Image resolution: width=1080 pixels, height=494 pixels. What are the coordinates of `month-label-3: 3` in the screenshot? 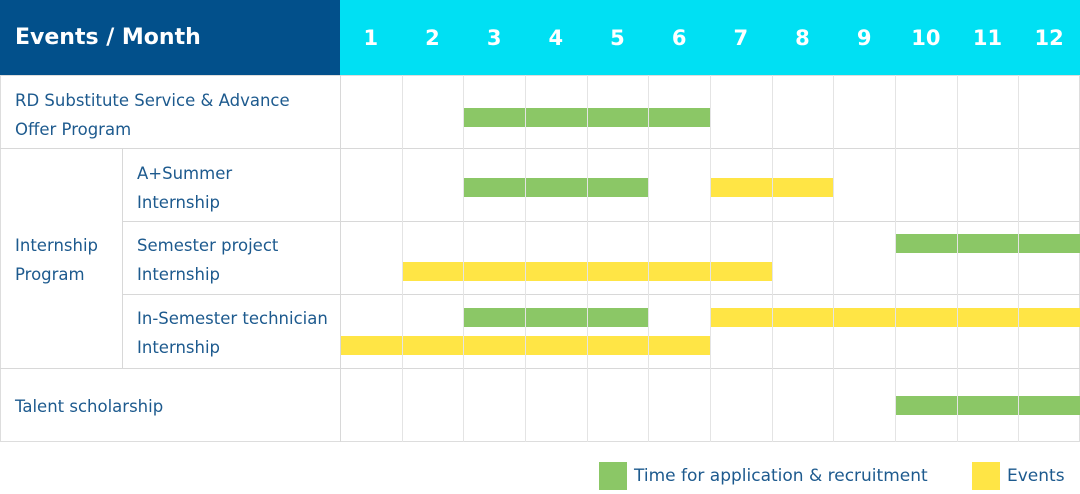 It's located at (494, 37).